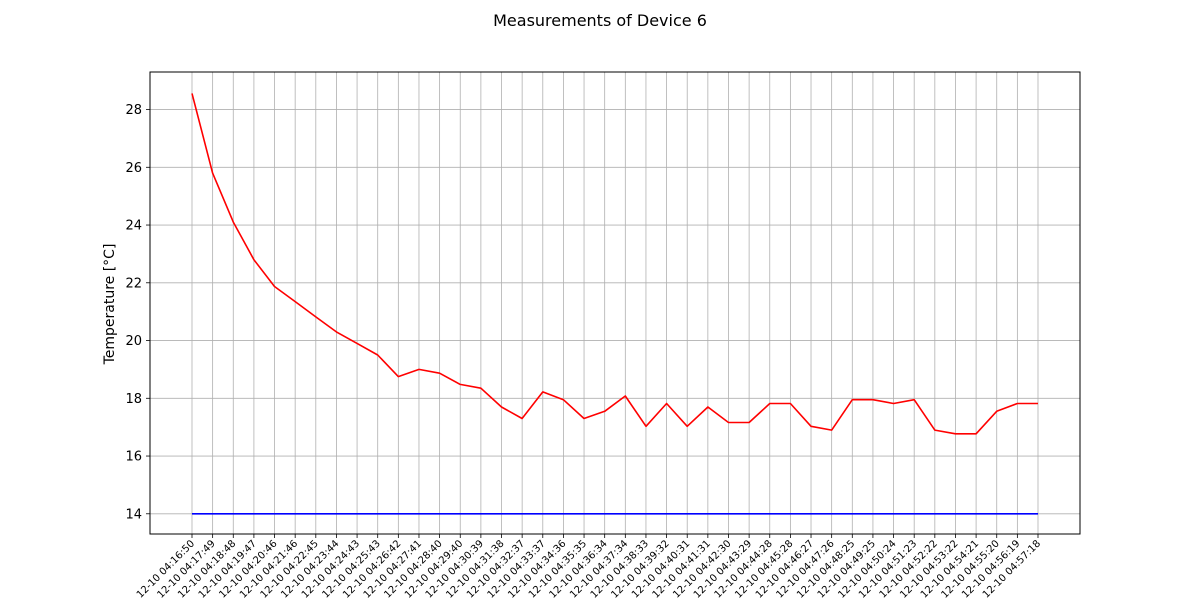  I want to click on y-ticks: 14 16 18 20 22 24 26 28, so click(137, 312).